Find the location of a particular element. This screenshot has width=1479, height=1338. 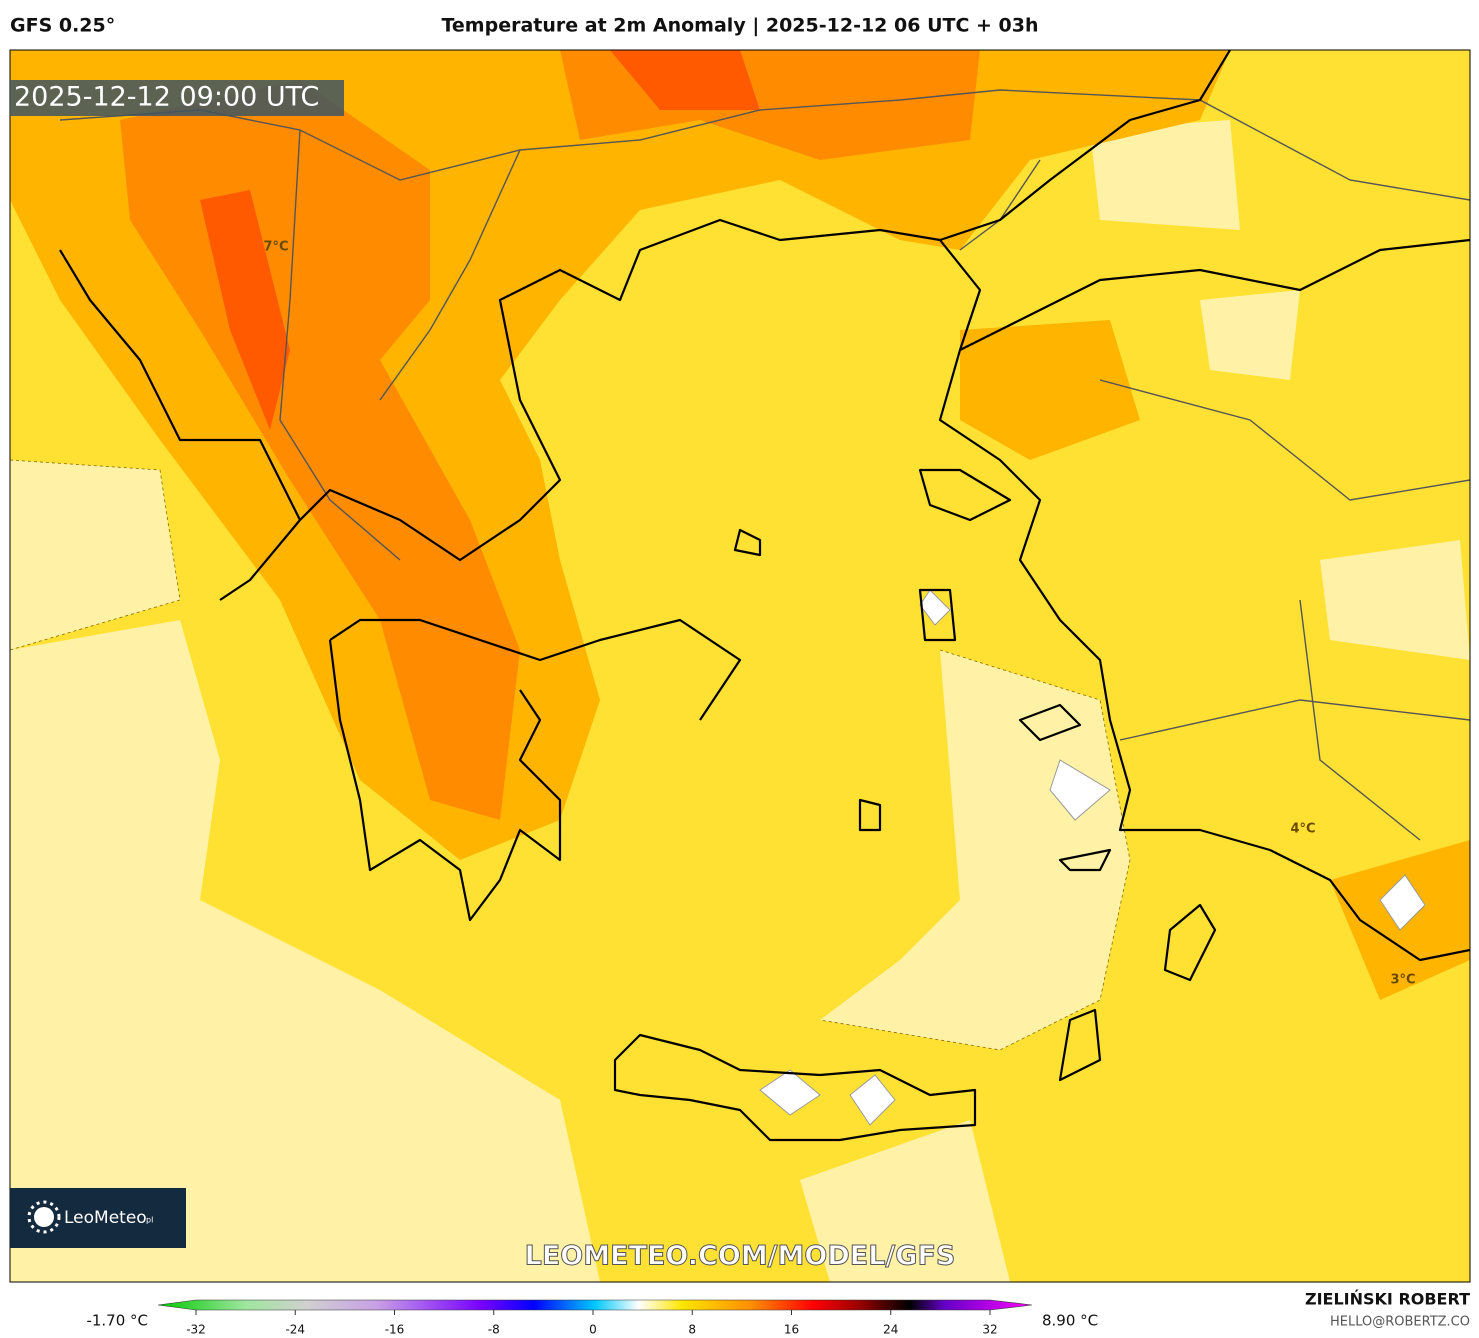

colorbar-tick-label: -32 is located at coordinates (196, 1330).